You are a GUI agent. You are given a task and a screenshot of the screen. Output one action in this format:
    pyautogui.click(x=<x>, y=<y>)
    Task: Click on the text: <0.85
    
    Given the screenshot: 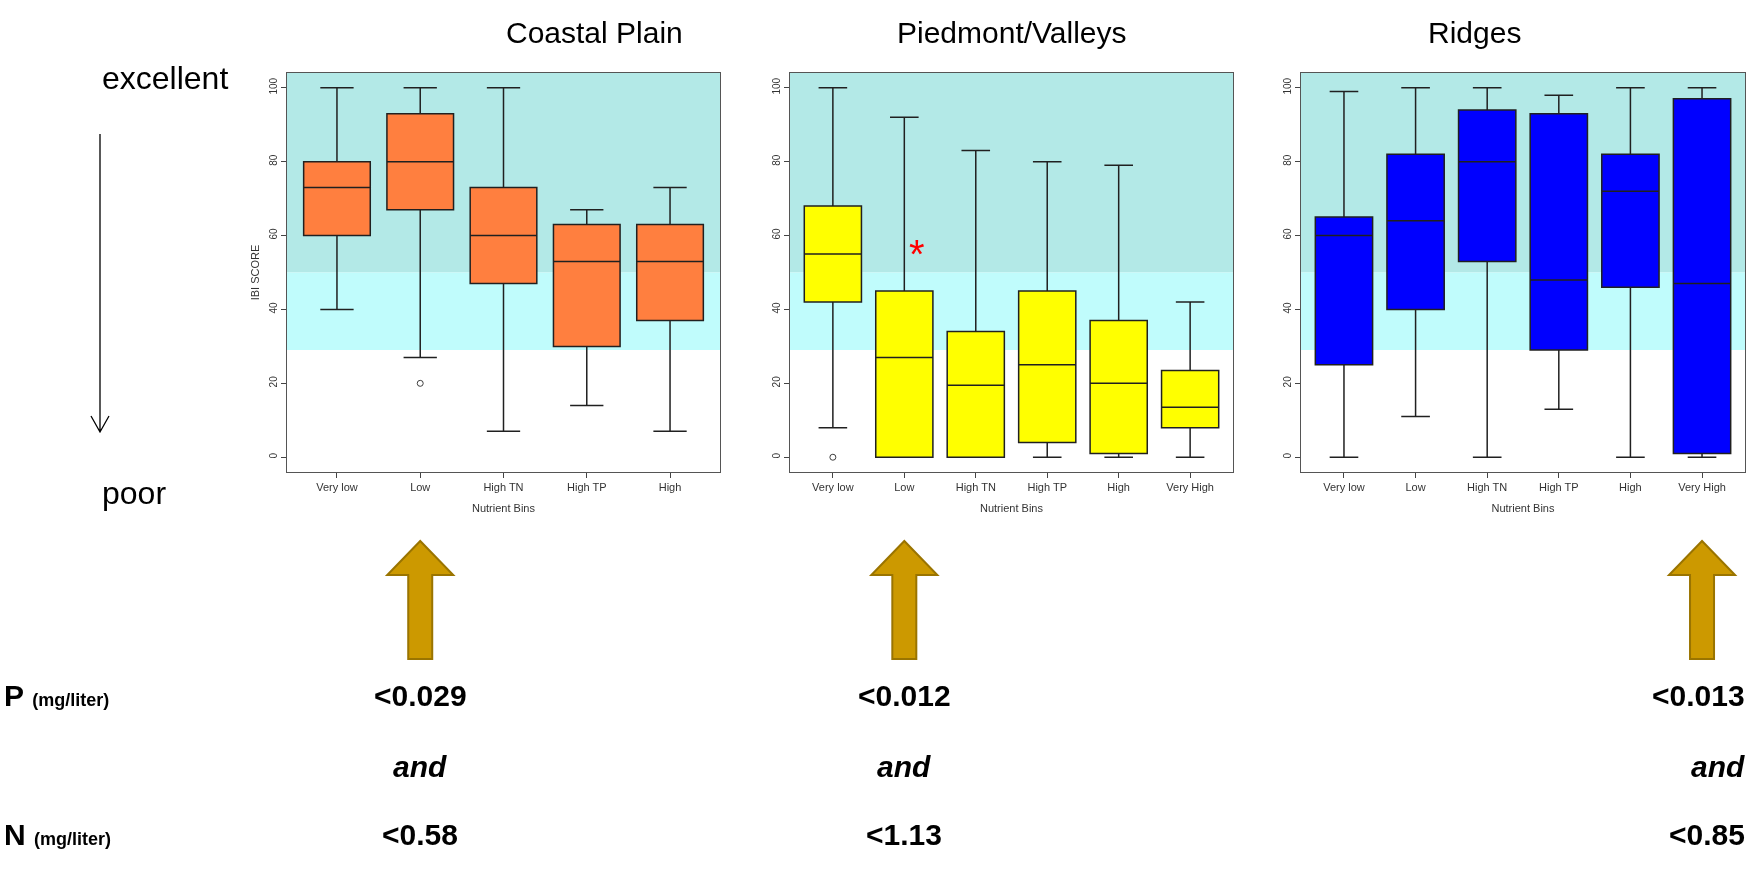 What is the action you would take?
    pyautogui.click(x=1707, y=834)
    